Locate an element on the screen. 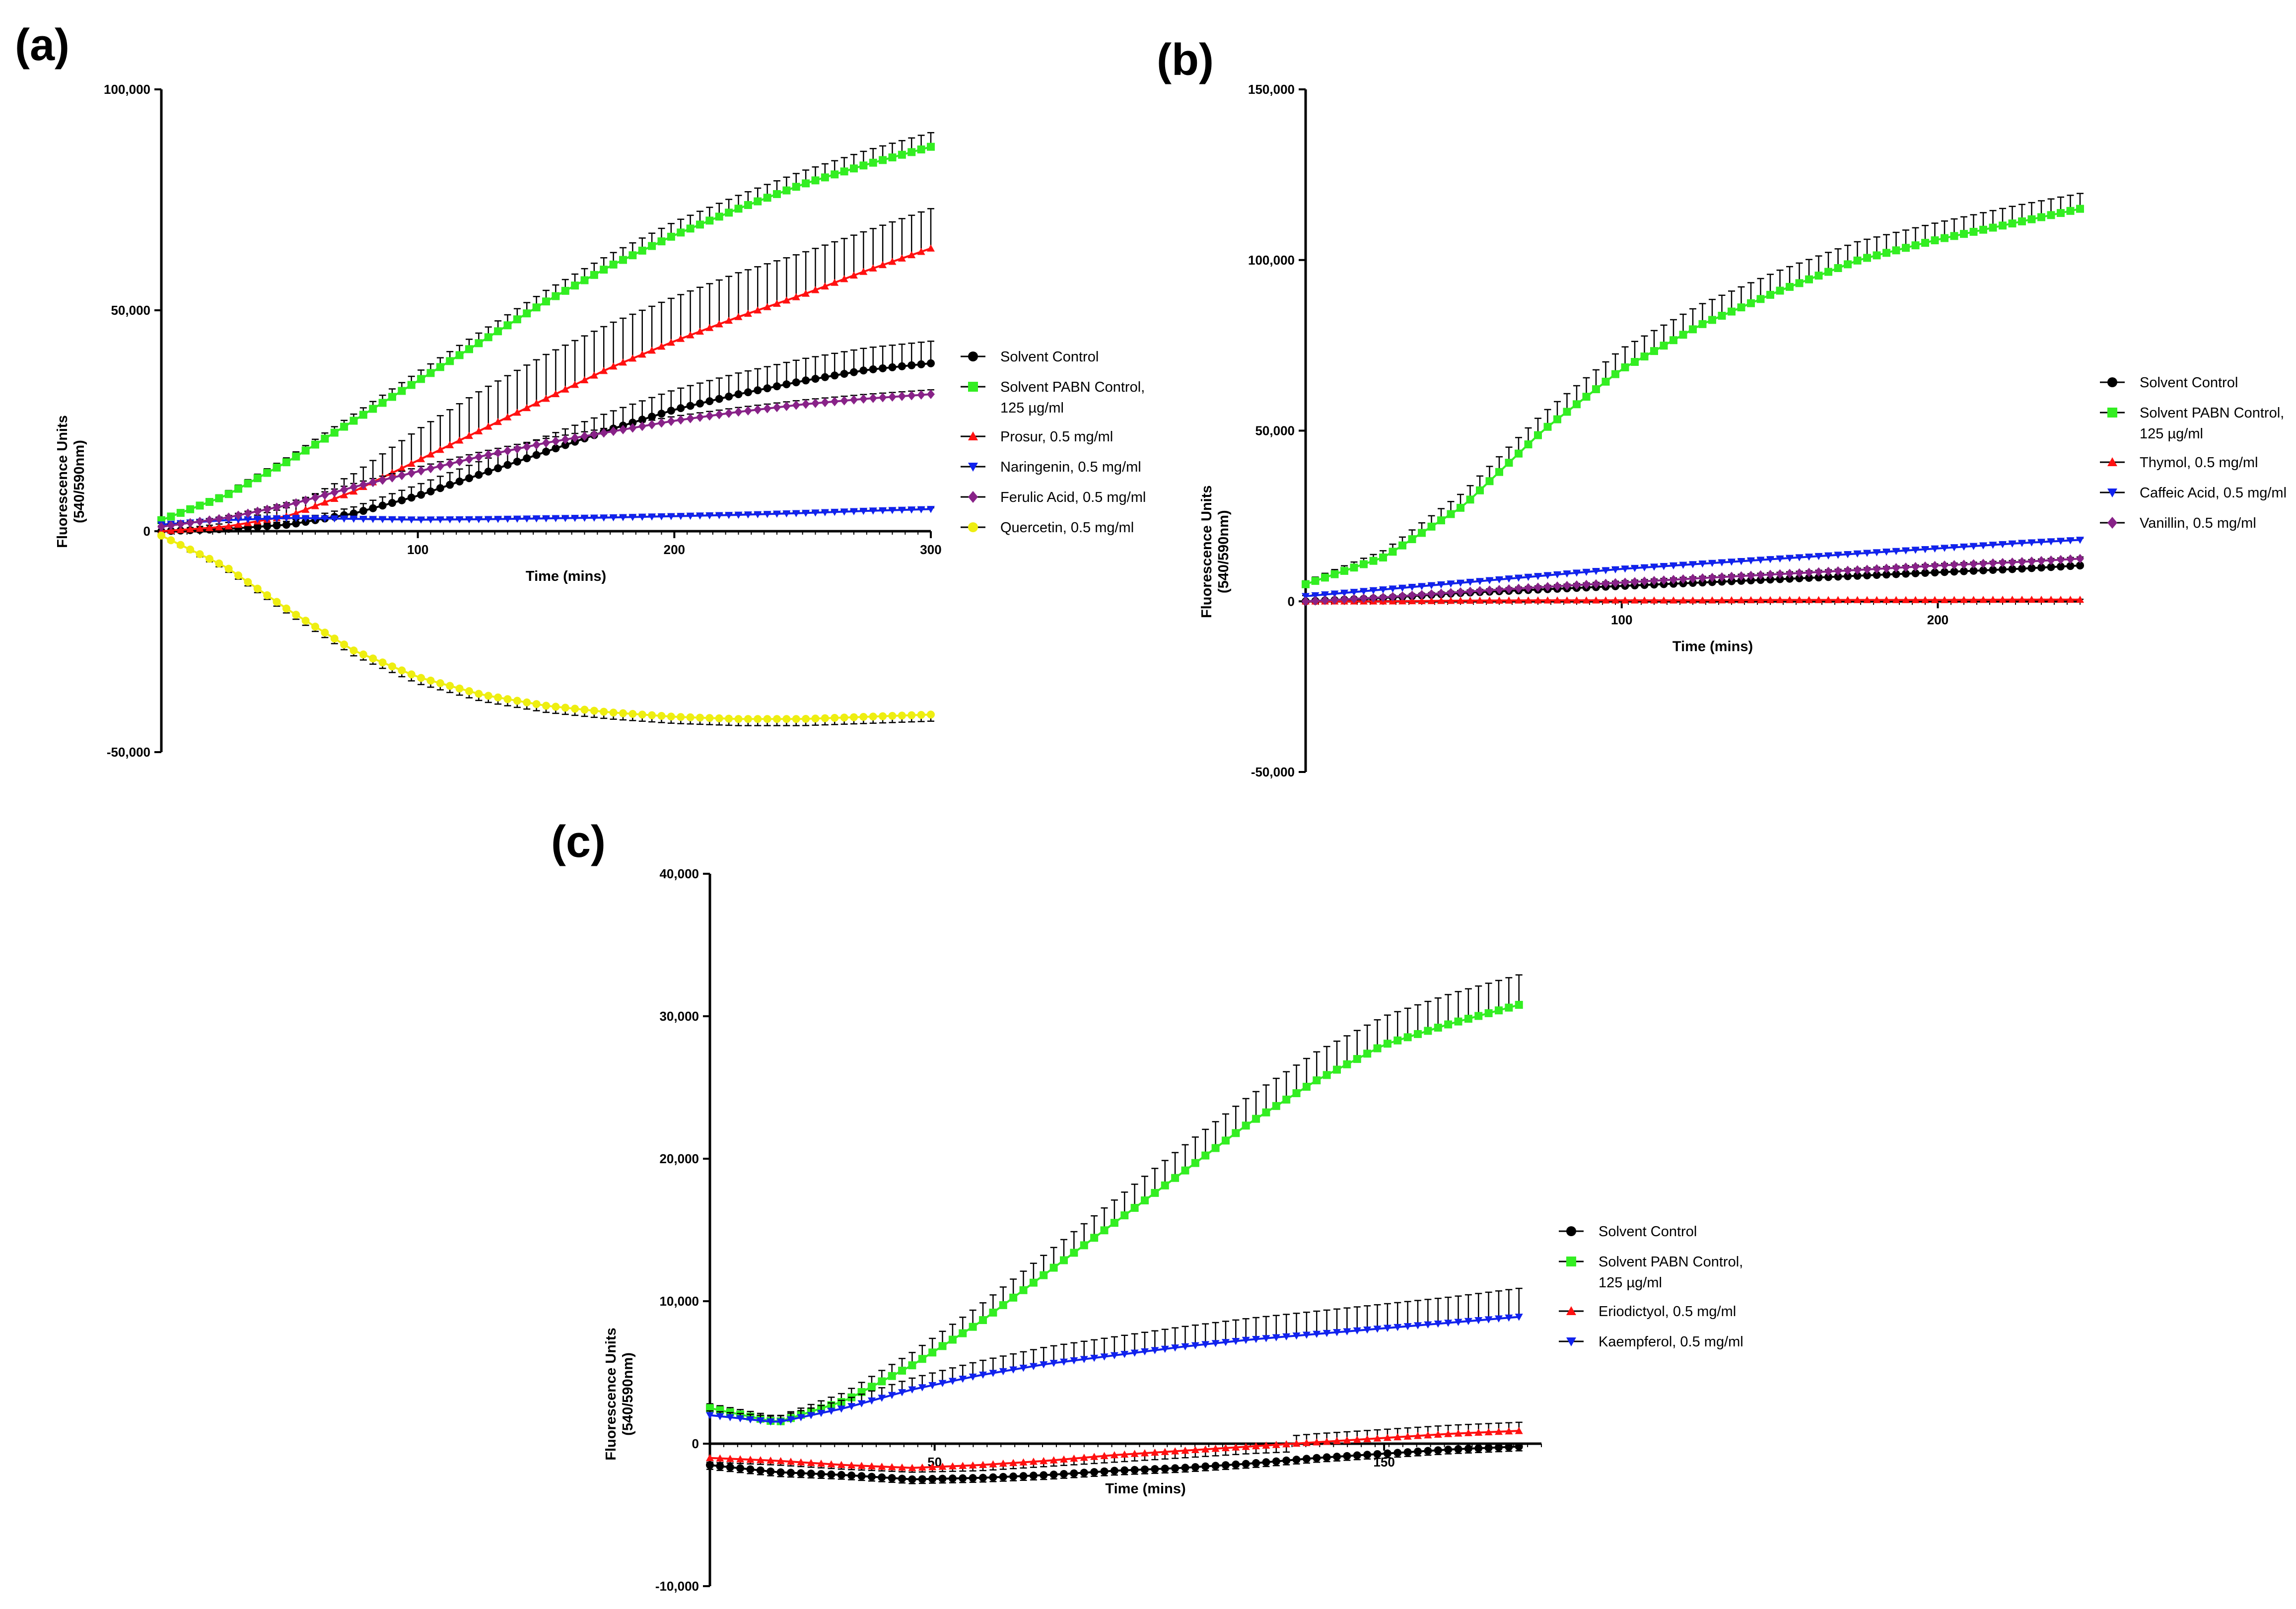  legend-item: Thymol, 0.5 mg/ml is located at coordinates (2179, 463).